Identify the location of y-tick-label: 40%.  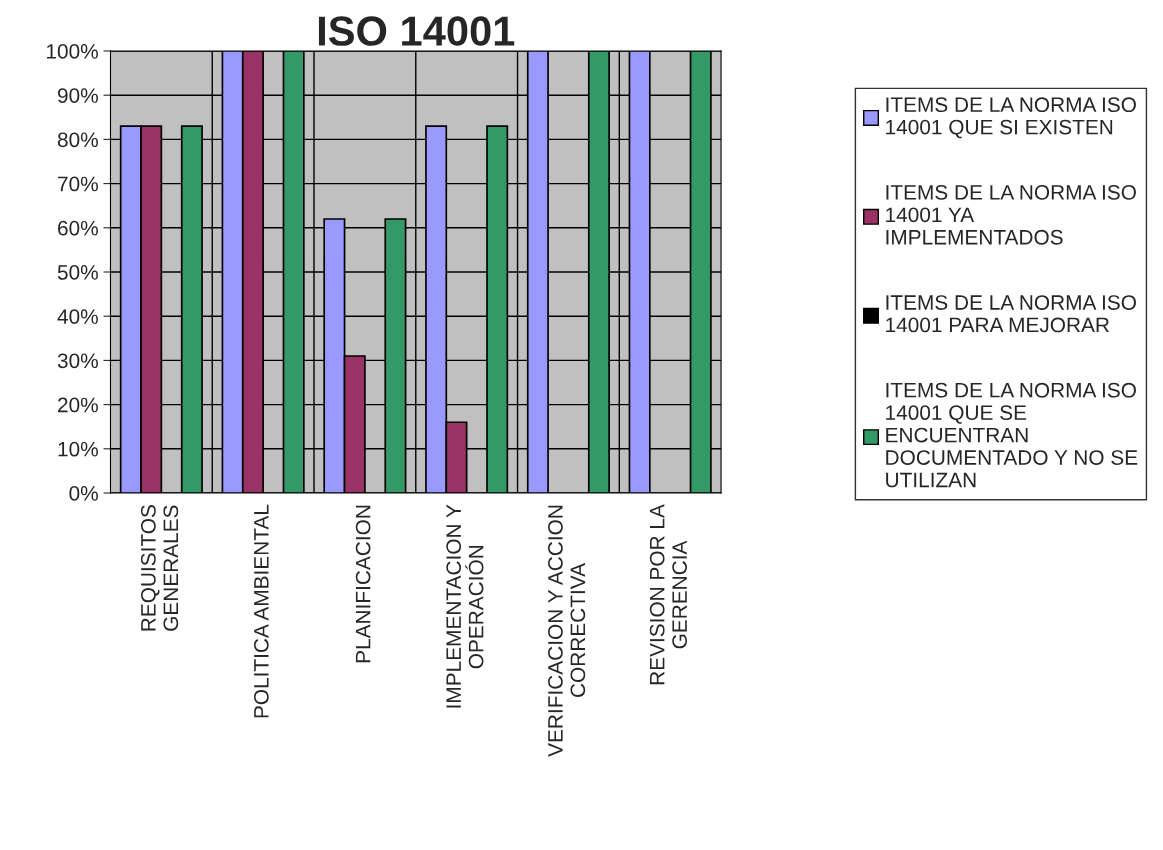
(77, 316).